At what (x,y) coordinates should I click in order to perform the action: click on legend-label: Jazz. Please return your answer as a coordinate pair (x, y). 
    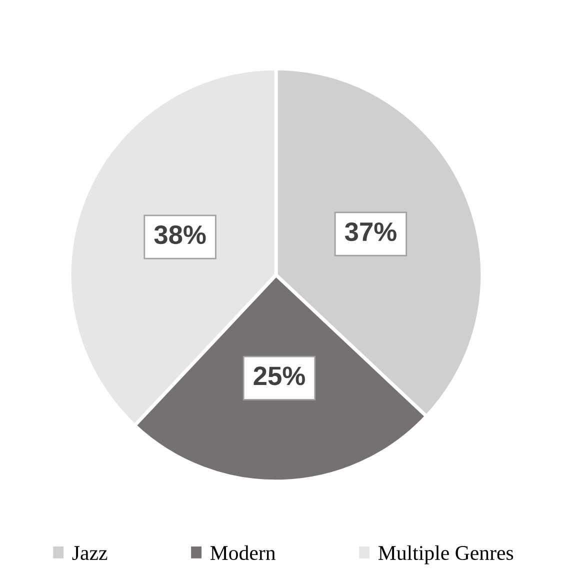
    Looking at the image, I should click on (90, 553).